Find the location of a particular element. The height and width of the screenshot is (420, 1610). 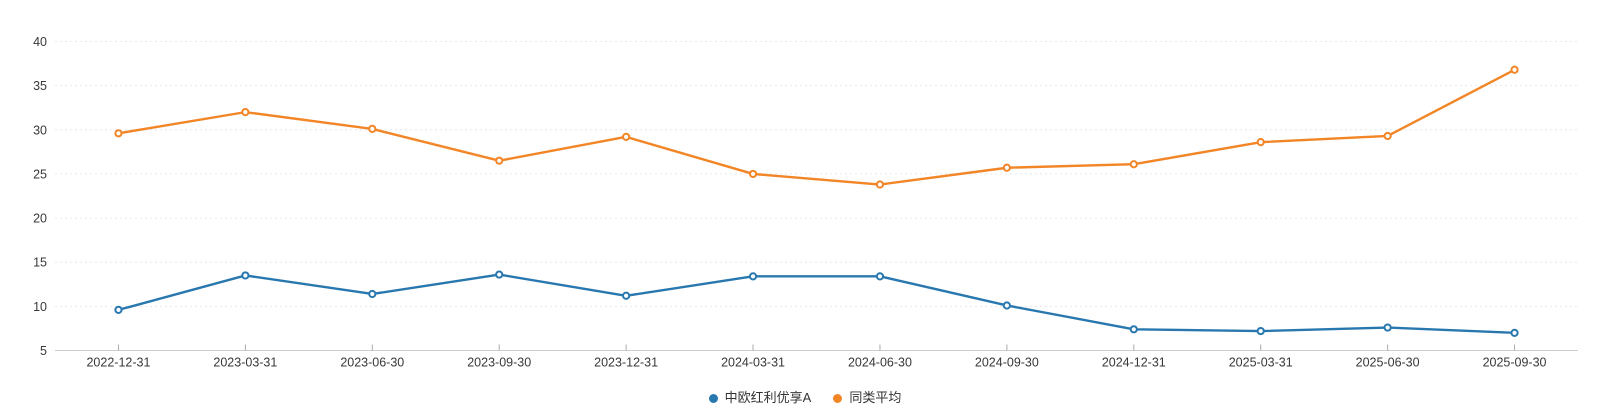

x-tick-label: 2023-03-31 is located at coordinates (245, 363).